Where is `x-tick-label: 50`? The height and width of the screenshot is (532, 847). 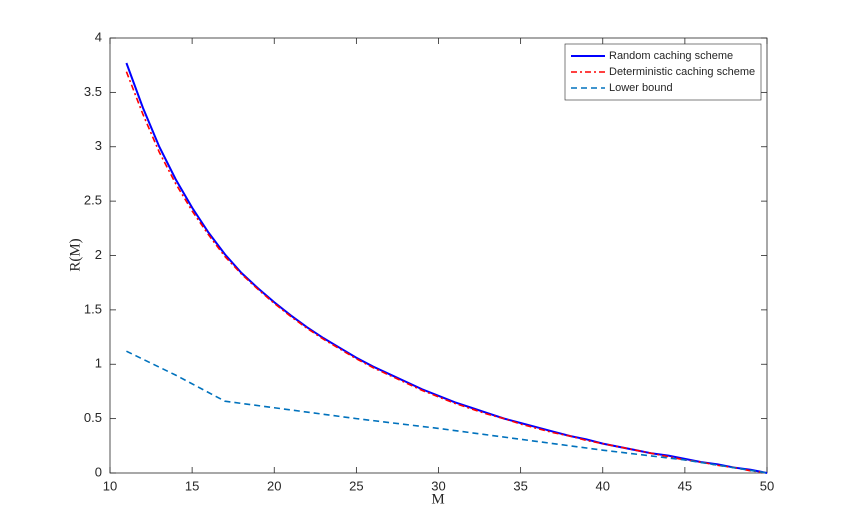 x-tick-label: 50 is located at coordinates (767, 485).